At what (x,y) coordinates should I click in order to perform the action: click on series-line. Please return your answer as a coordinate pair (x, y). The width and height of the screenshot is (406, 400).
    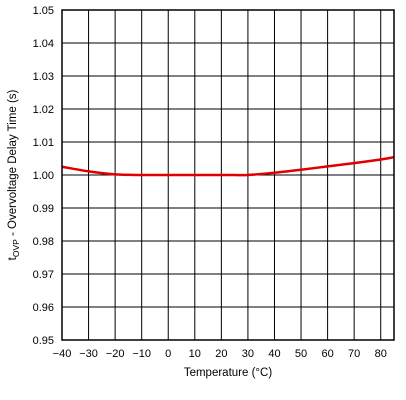
    Looking at the image, I should click on (228, 166).